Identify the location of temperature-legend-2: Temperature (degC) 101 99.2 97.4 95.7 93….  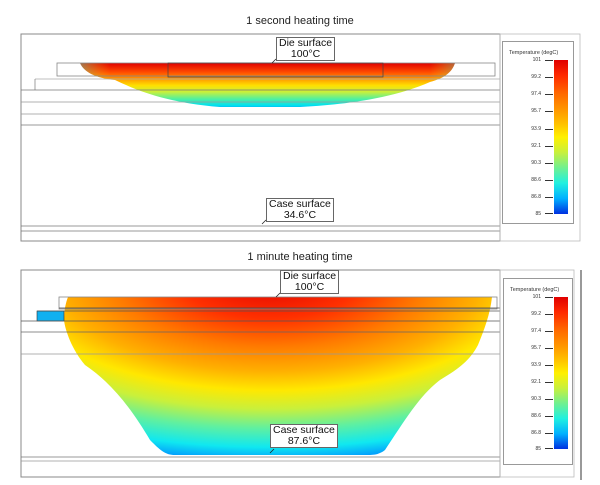
(538, 371).